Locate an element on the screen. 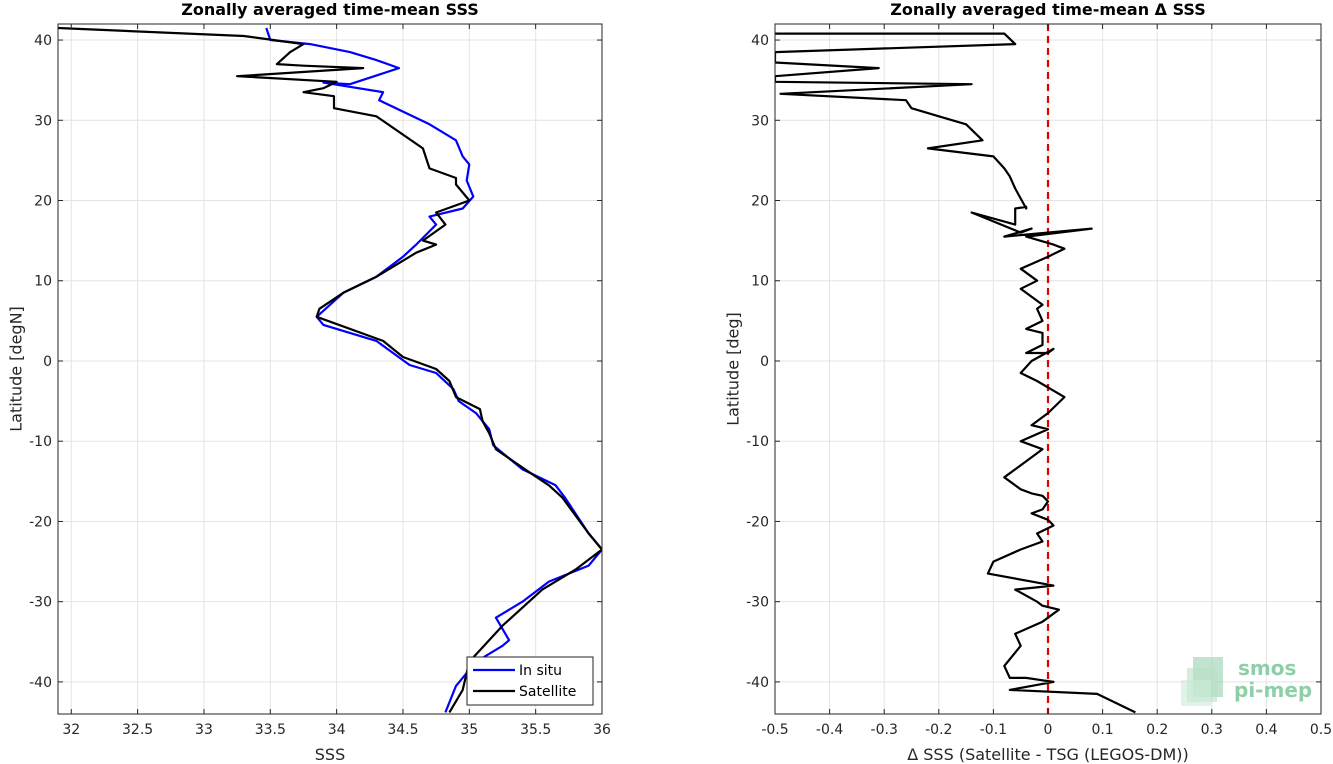  x-tick-label: 36 is located at coordinates (602, 730).